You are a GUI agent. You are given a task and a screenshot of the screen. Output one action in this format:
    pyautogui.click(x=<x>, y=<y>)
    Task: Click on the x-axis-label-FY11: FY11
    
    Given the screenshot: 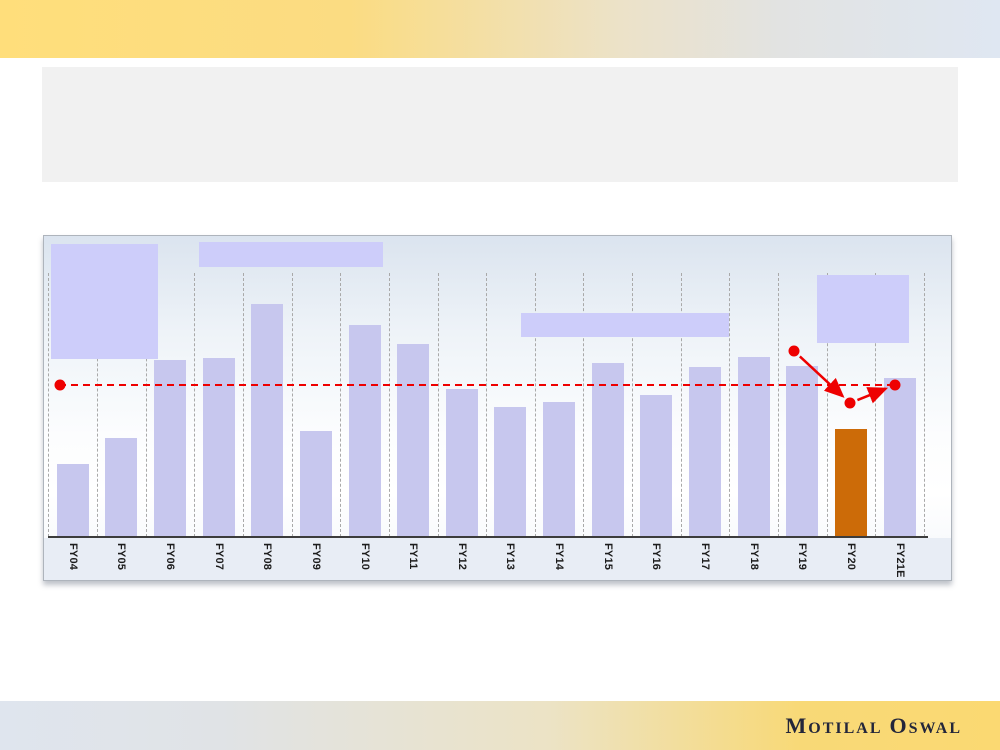 What is the action you would take?
    pyautogui.click(x=413, y=556)
    